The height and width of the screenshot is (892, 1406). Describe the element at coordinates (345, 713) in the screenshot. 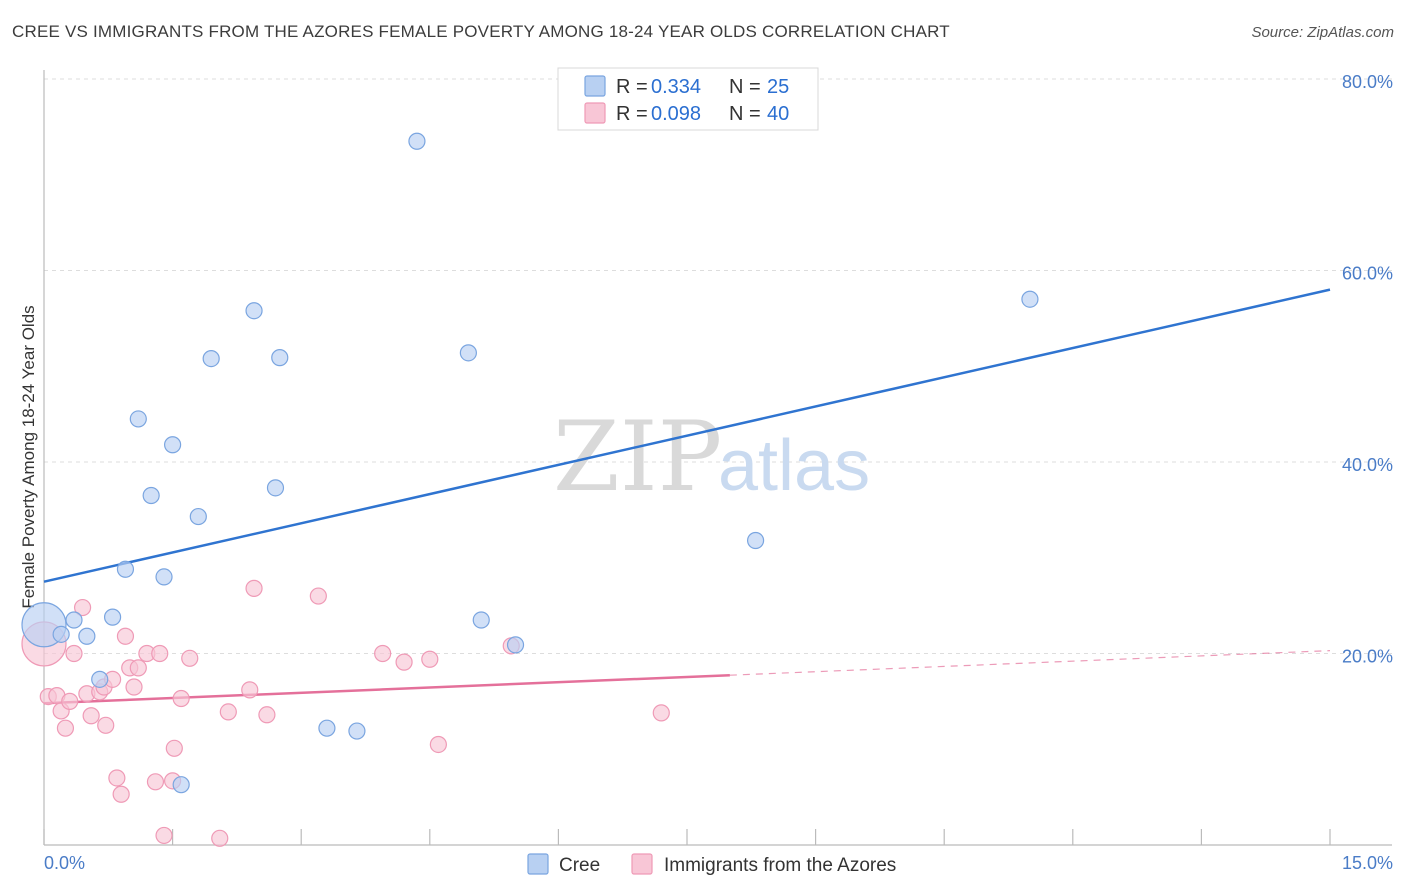

I see `azores-points` at that location.